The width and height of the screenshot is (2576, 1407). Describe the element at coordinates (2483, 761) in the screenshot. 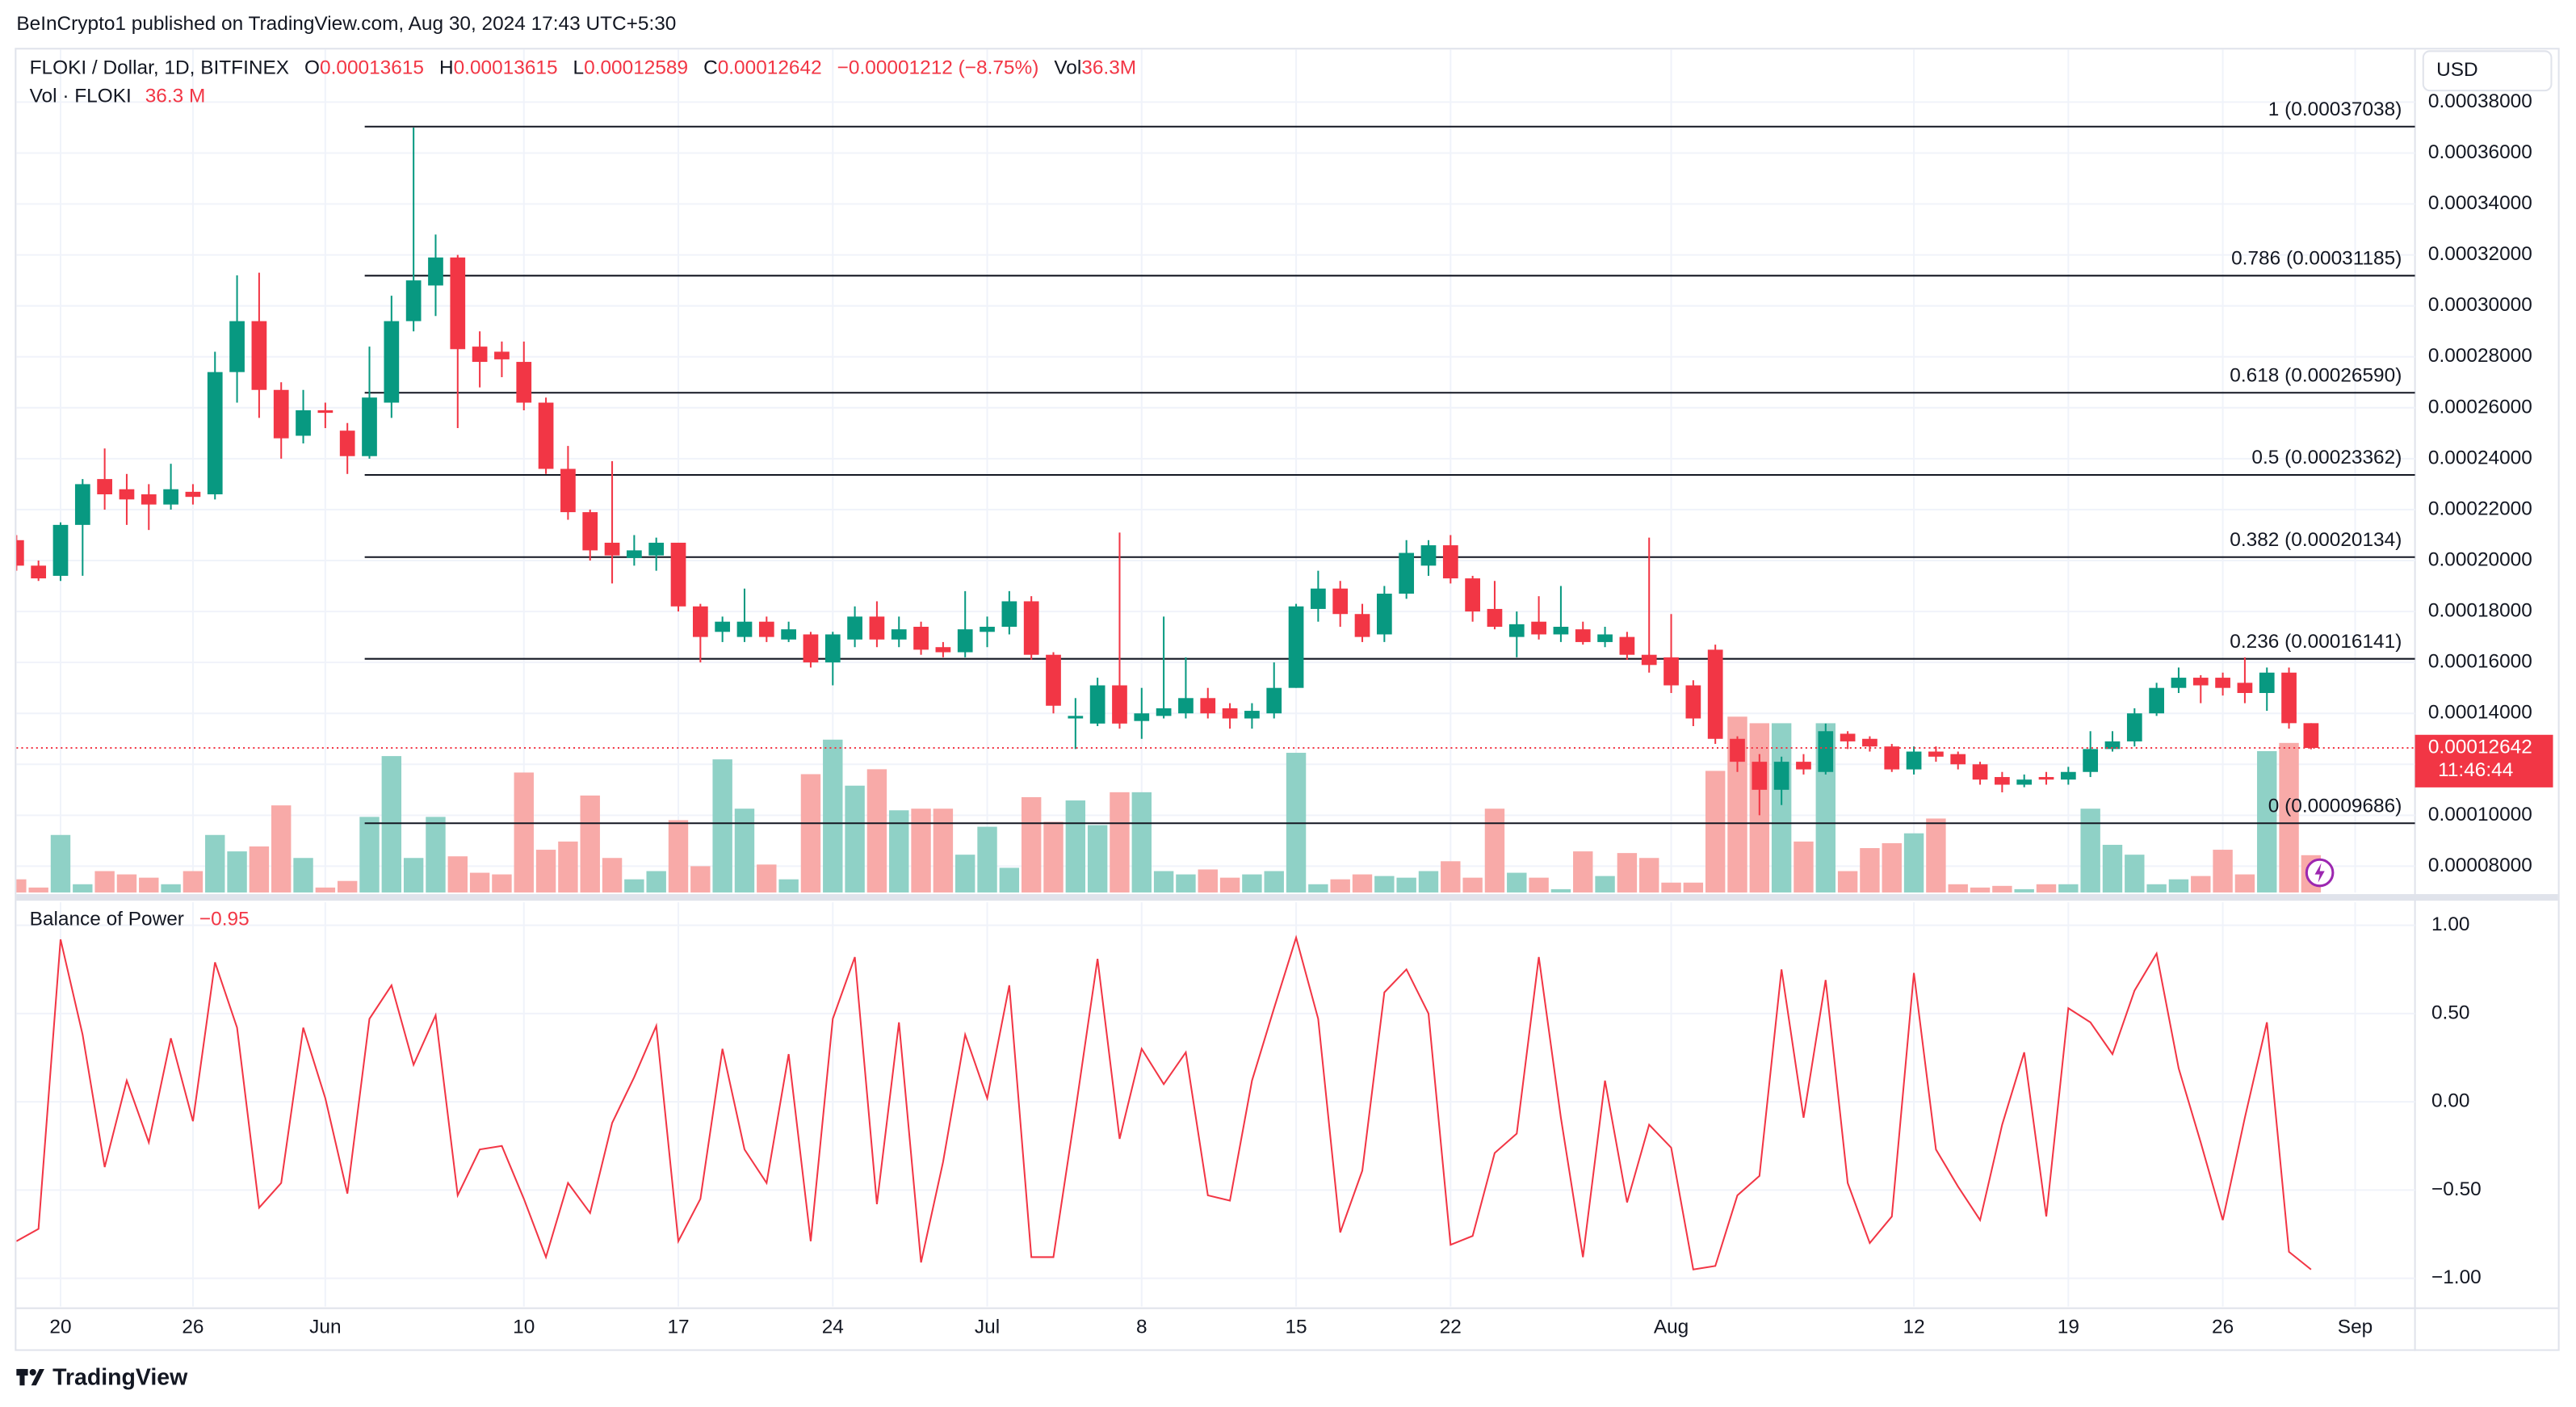

I see `last-price-box` at that location.